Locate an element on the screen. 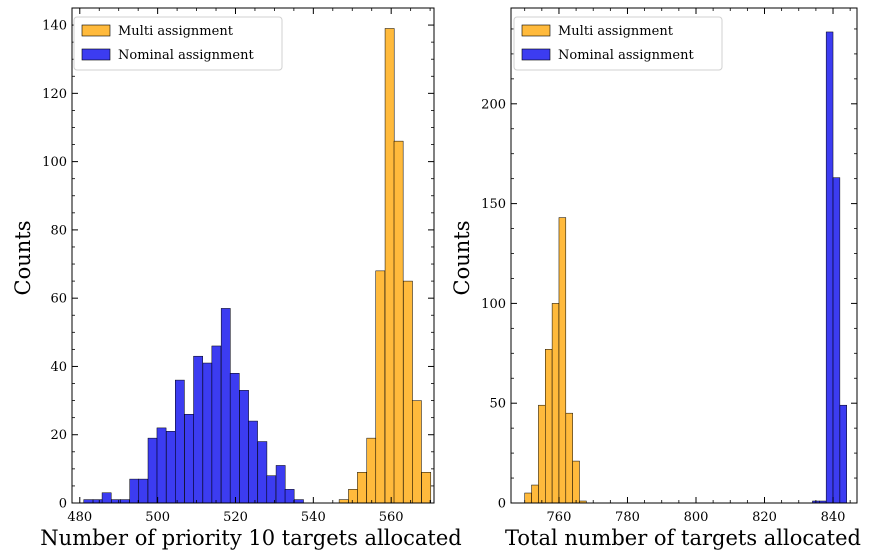 This screenshot has width=878, height=556. left-x-axis-title: Number of priority 10 targets allocated is located at coordinates (250, 538).